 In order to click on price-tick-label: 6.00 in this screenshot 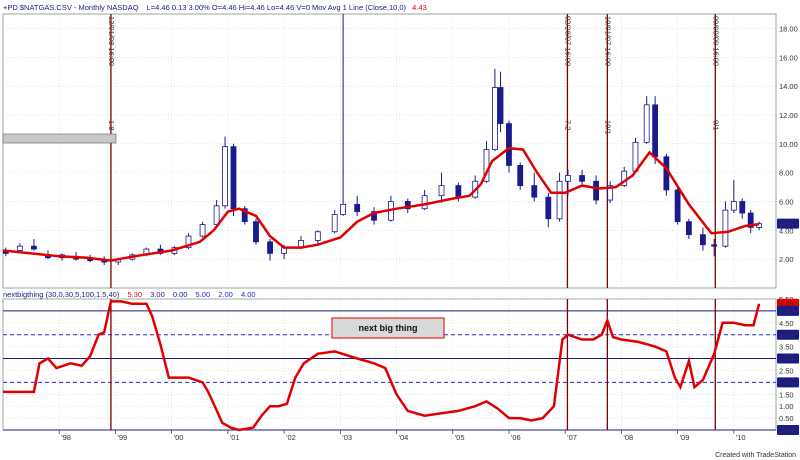, I will do `click(786, 201)`.